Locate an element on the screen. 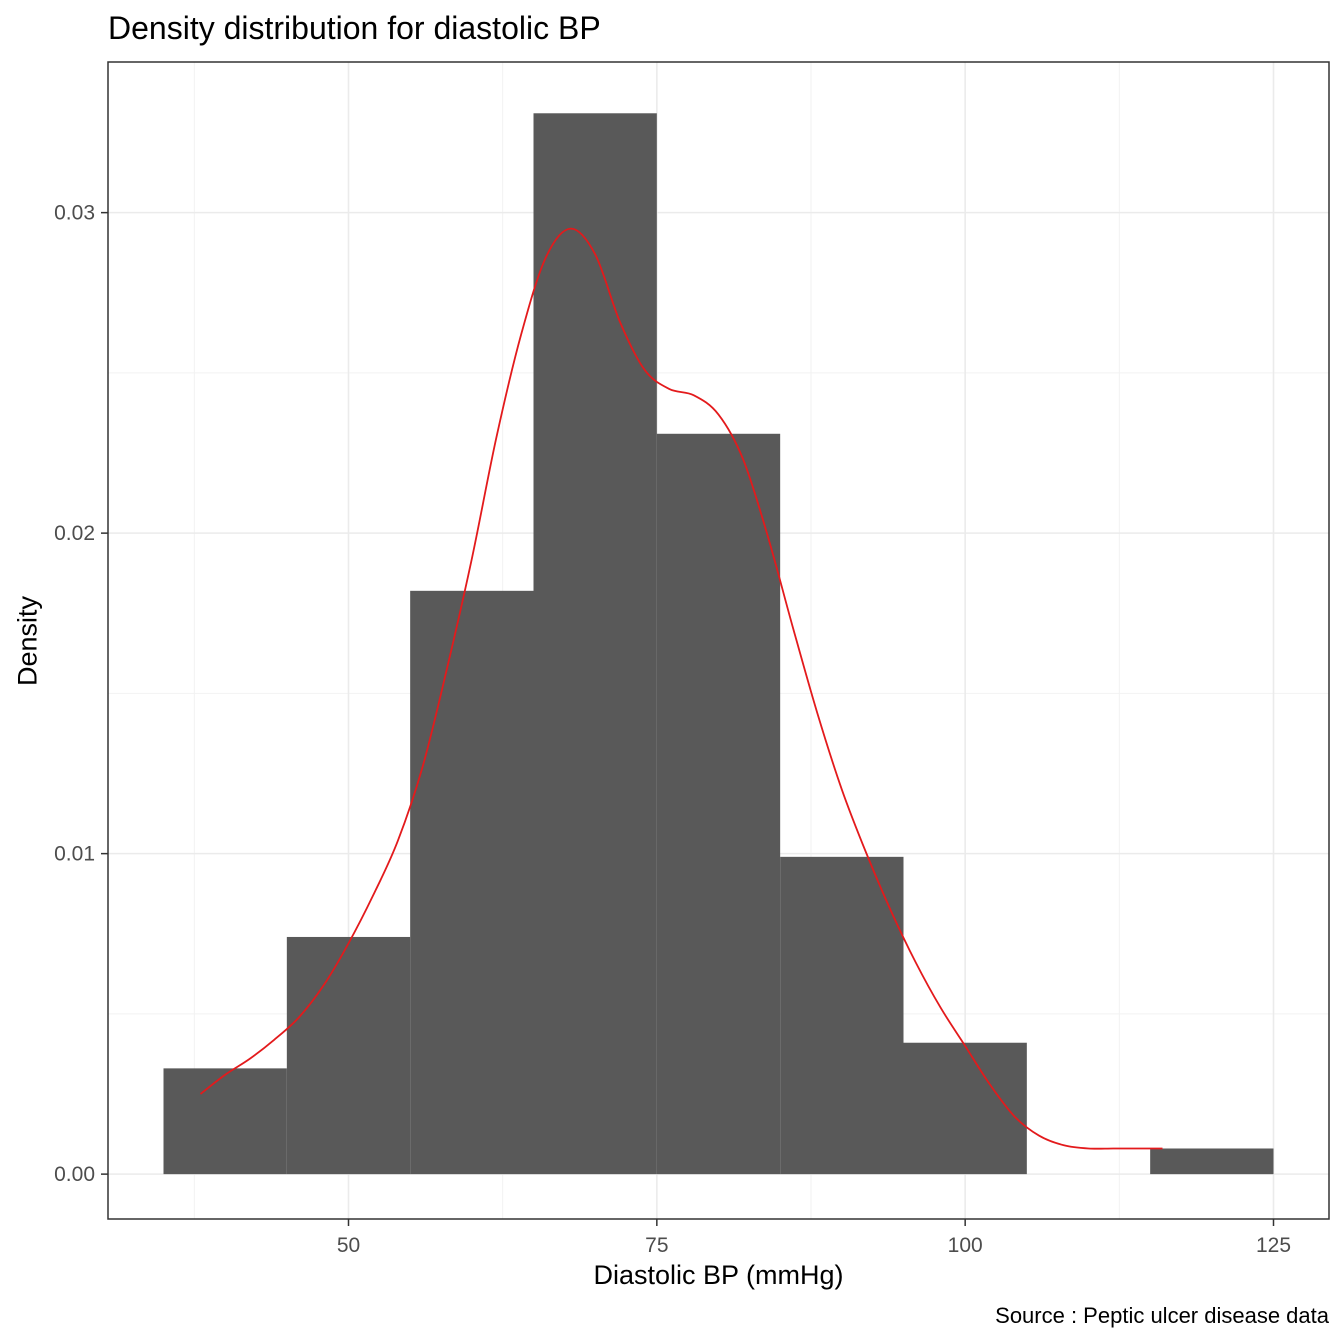 This screenshot has width=1344, height=1344. y-axis-label: Density is located at coordinates (27, 641).